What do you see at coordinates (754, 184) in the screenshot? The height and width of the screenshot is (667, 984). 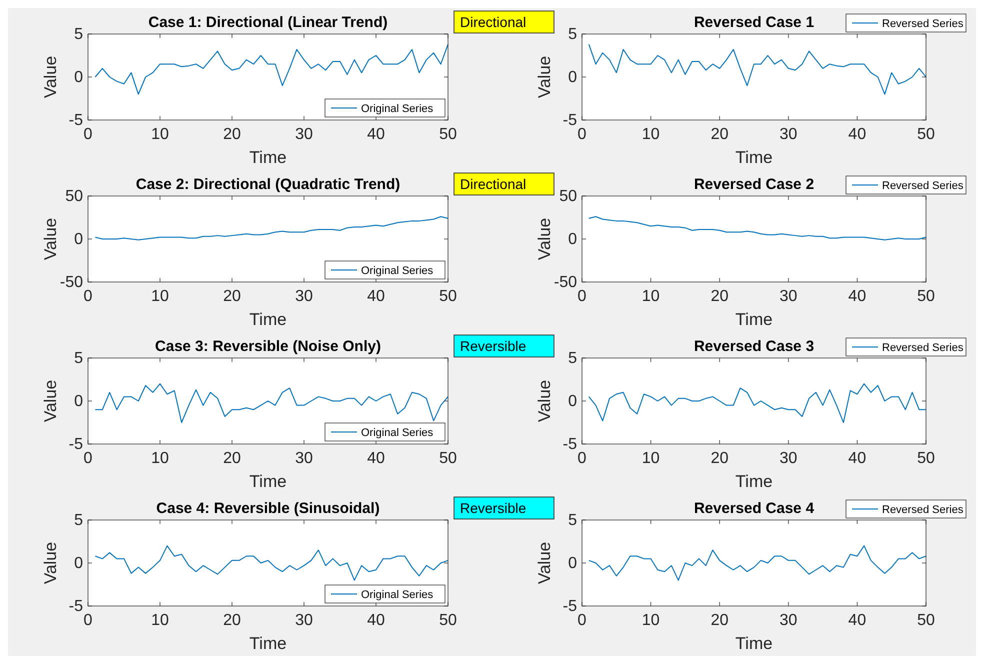 I see `chart-title: Reversed Case 2` at bounding box center [754, 184].